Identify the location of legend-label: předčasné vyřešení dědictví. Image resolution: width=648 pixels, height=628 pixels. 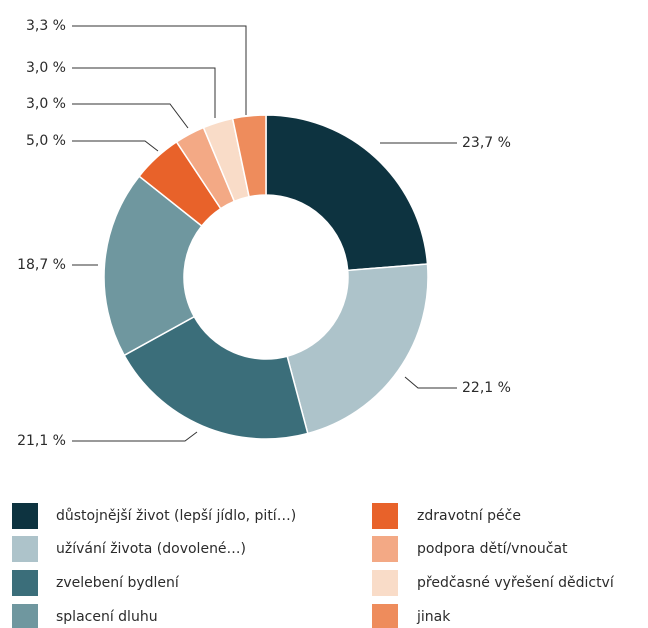
(516, 583).